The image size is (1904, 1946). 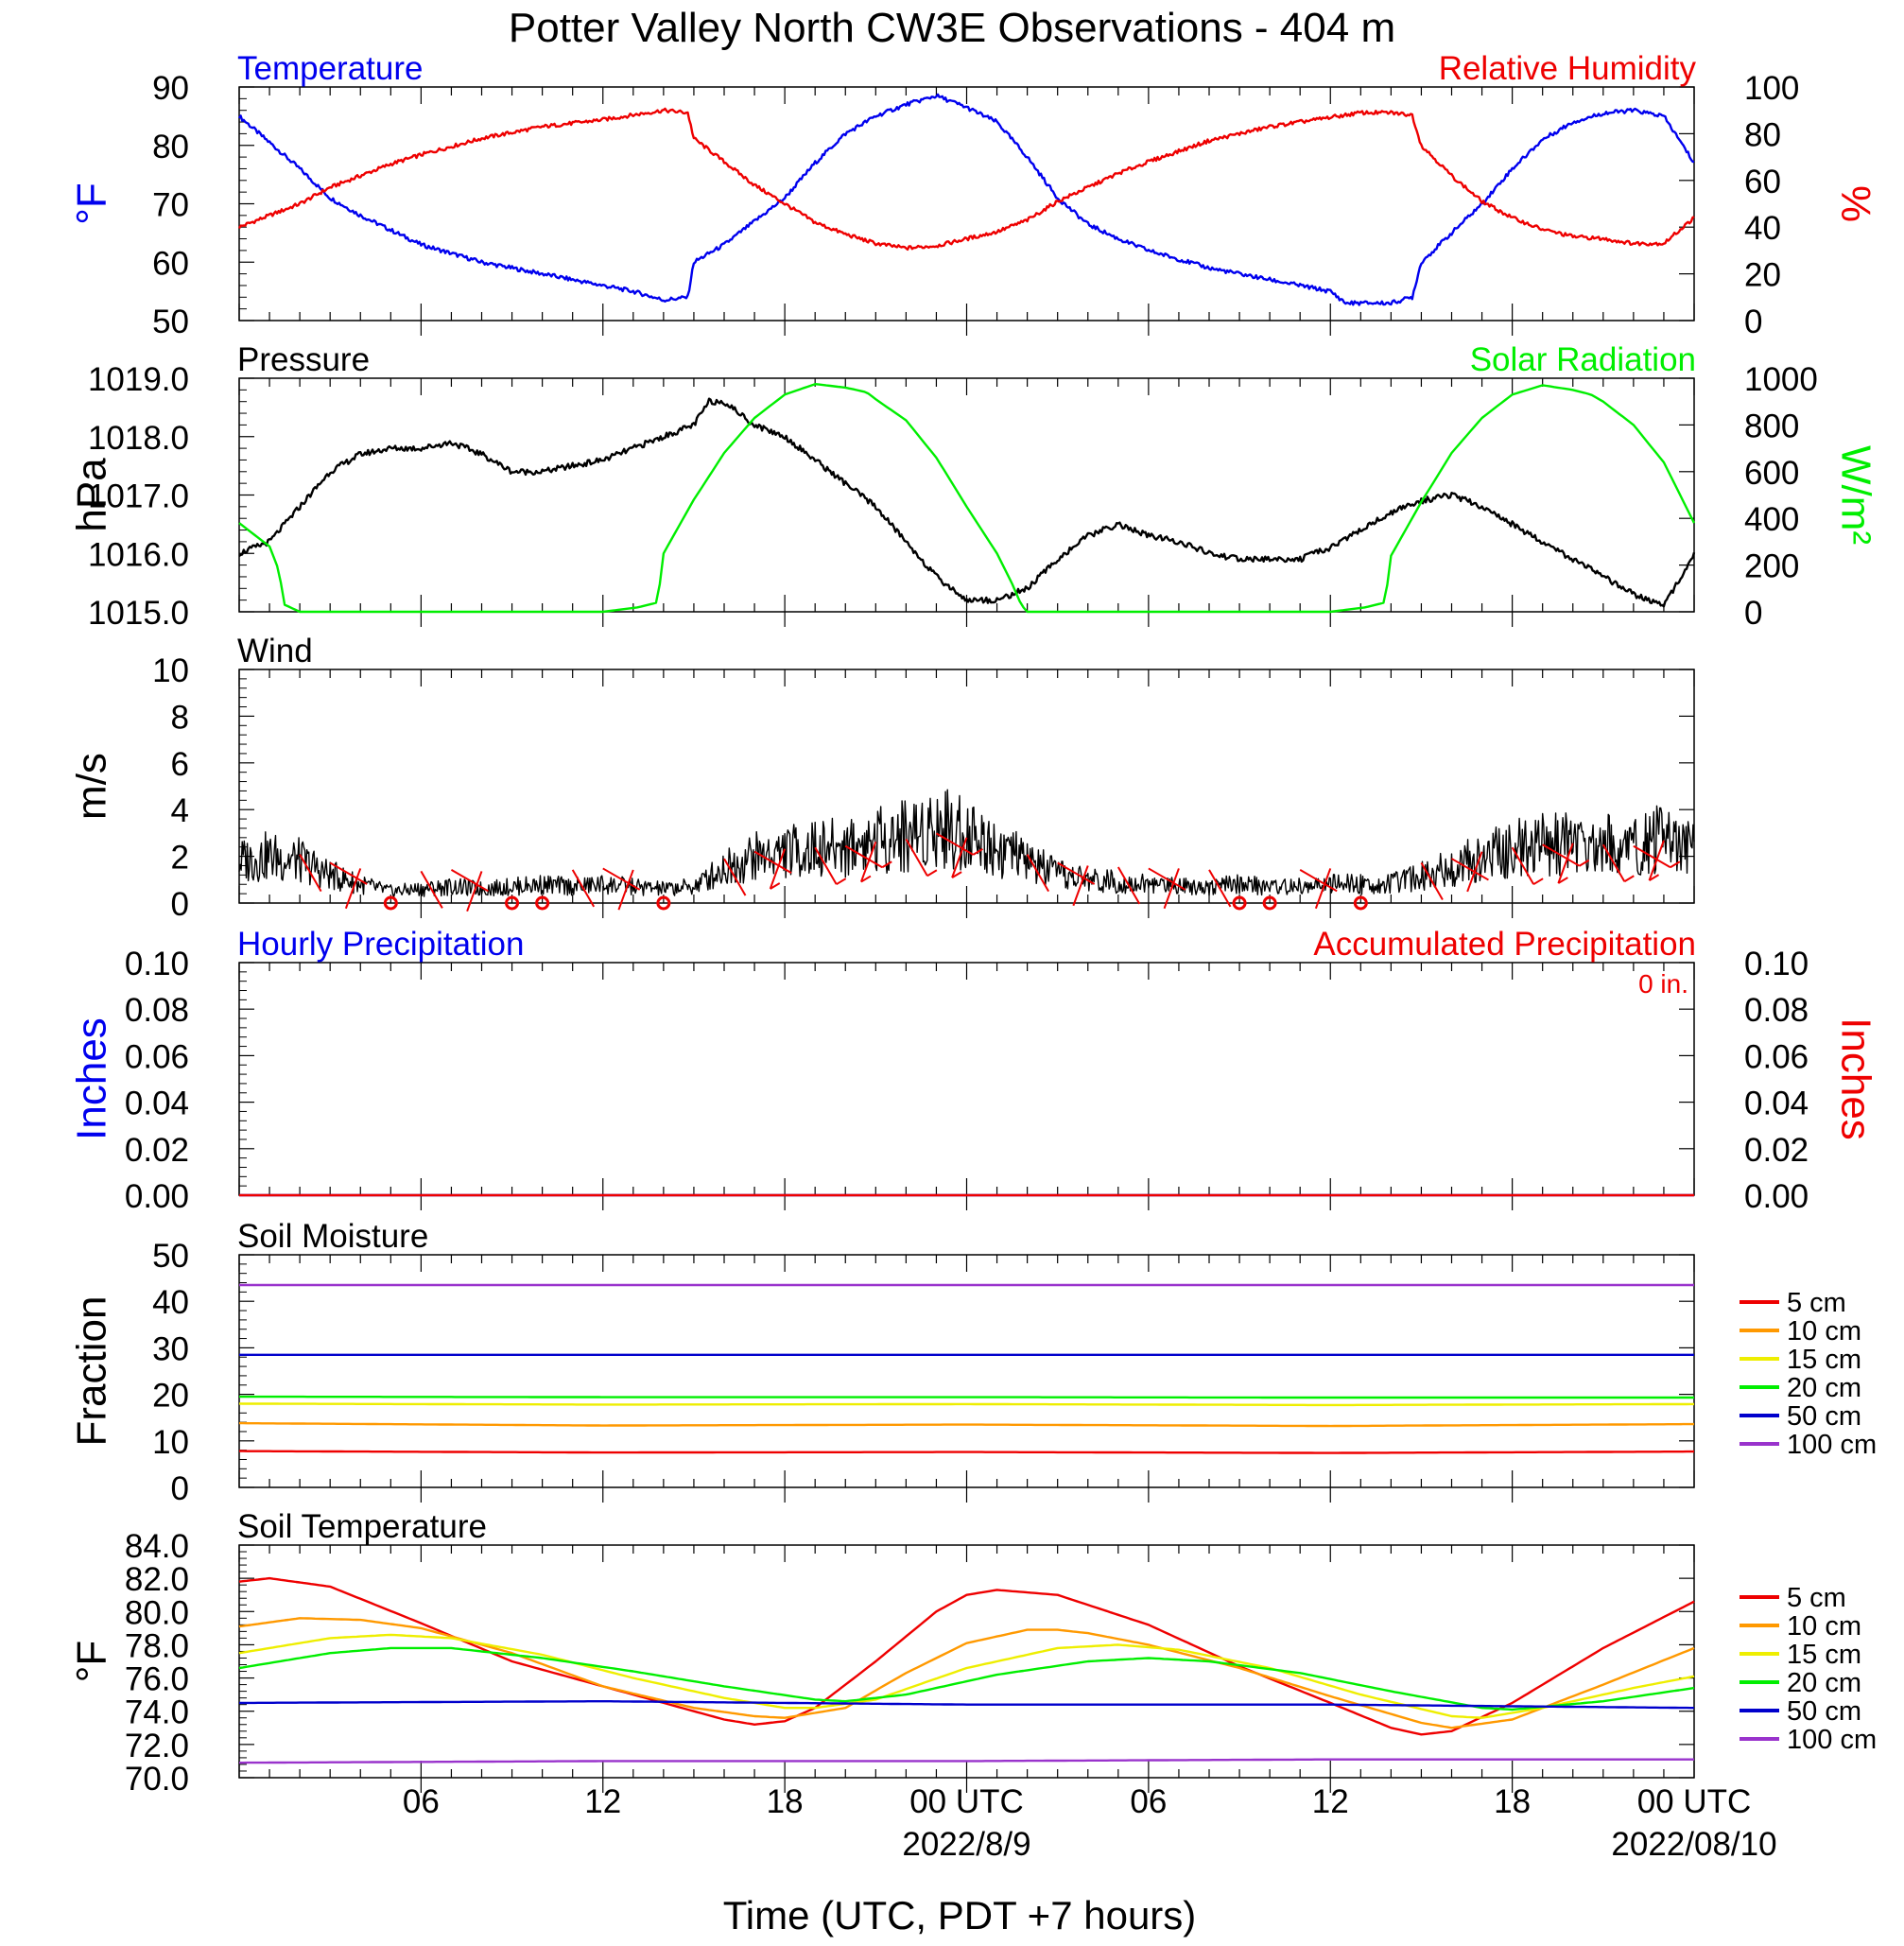 I want to click on y-tick-label-left: 0, so click(x=180, y=1489).